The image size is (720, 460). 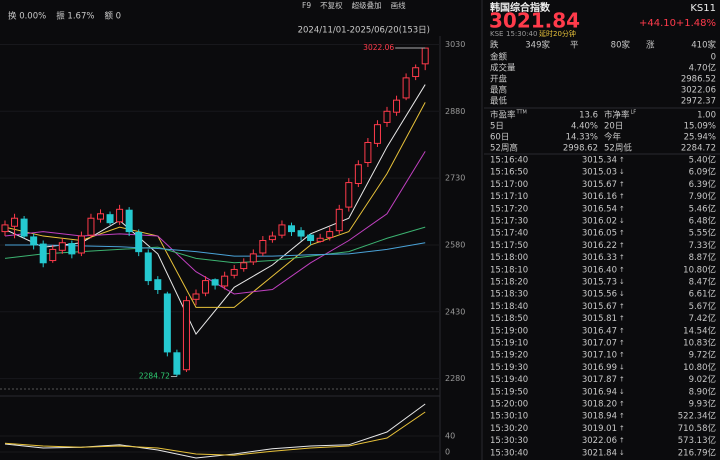 What do you see at coordinates (697, 440) in the screenshot?
I see `tick-volume: 573.13亿` at bounding box center [697, 440].